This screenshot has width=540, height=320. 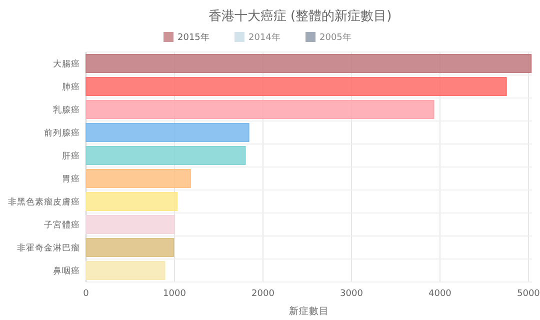 What do you see at coordinates (62, 133) in the screenshot?
I see `y-tick-label: 前列腺癌` at bounding box center [62, 133].